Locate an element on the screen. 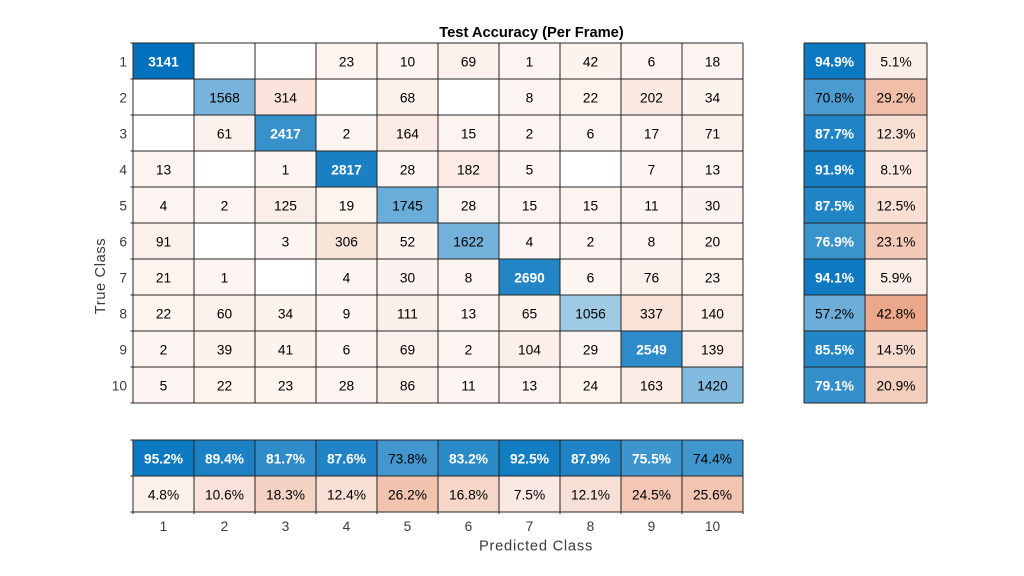 This screenshot has height=576, width=1024. svg-text: 12.4% is located at coordinates (346, 495).